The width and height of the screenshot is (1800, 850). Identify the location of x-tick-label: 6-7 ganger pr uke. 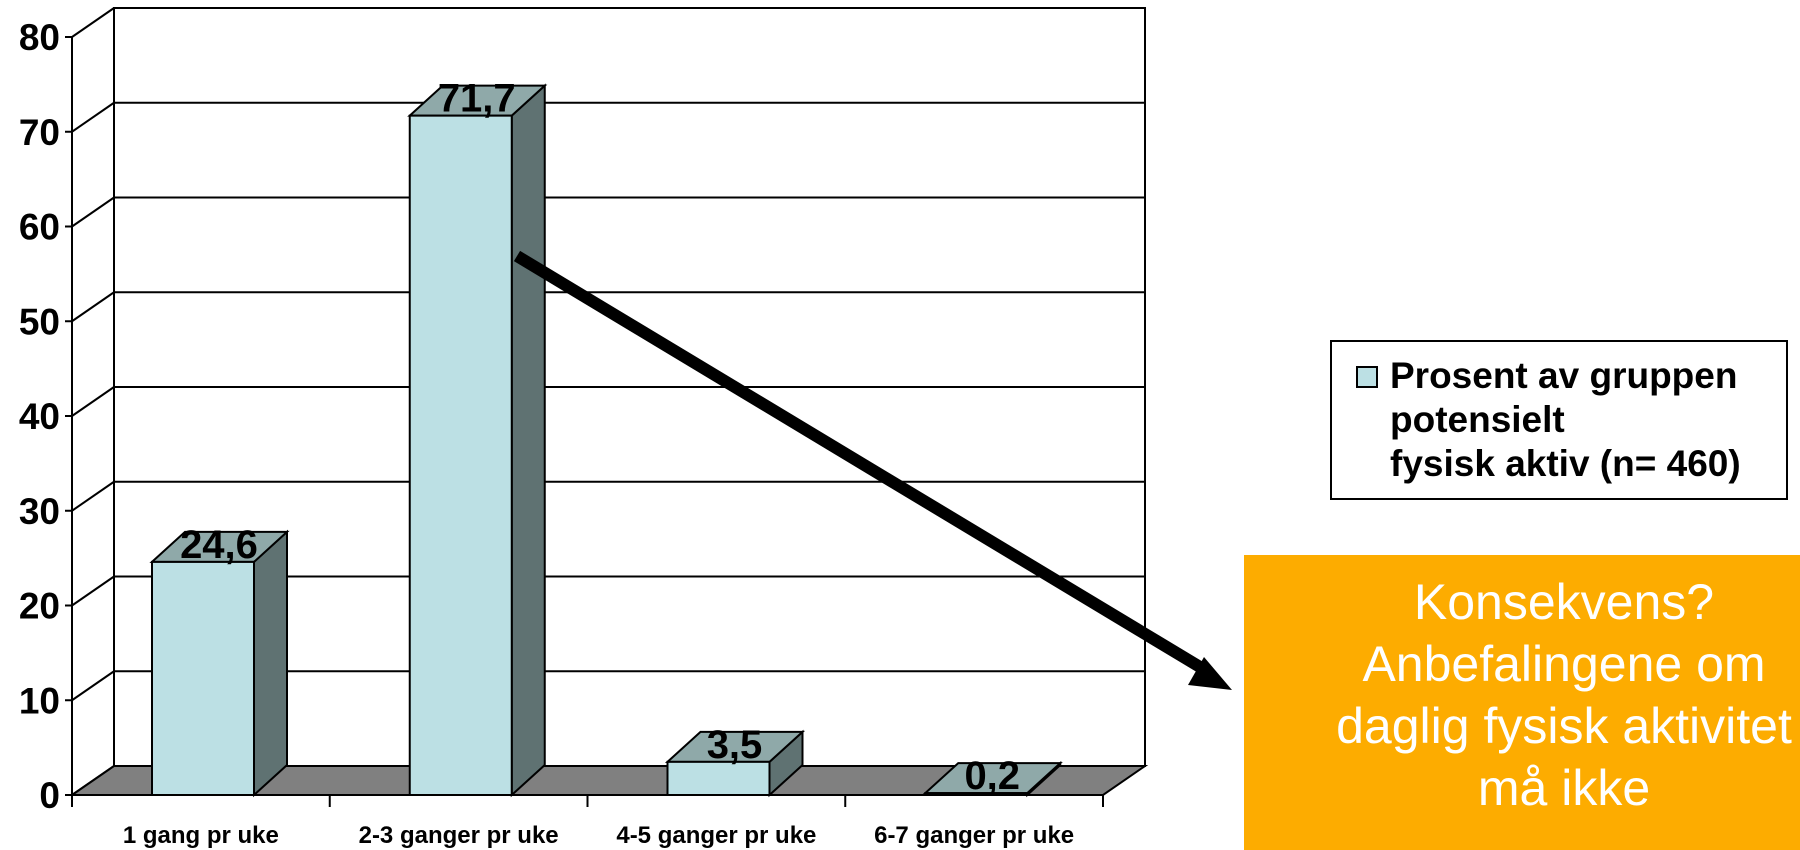
(974, 835).